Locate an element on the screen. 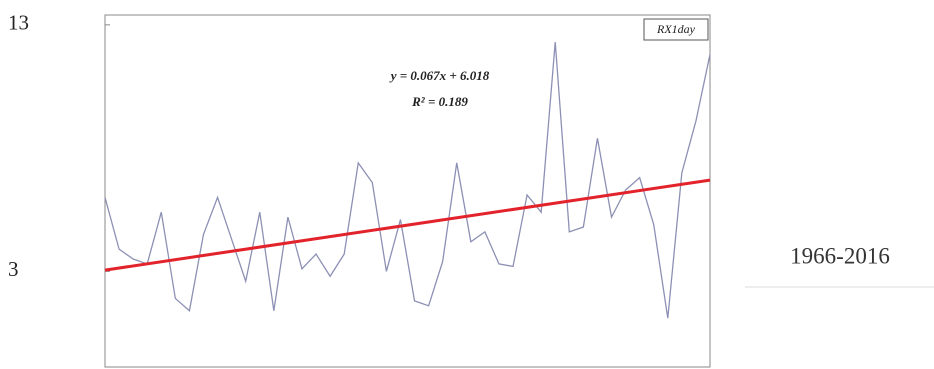 The width and height of the screenshot is (934, 369). y-tick-label: 3 is located at coordinates (13, 269).